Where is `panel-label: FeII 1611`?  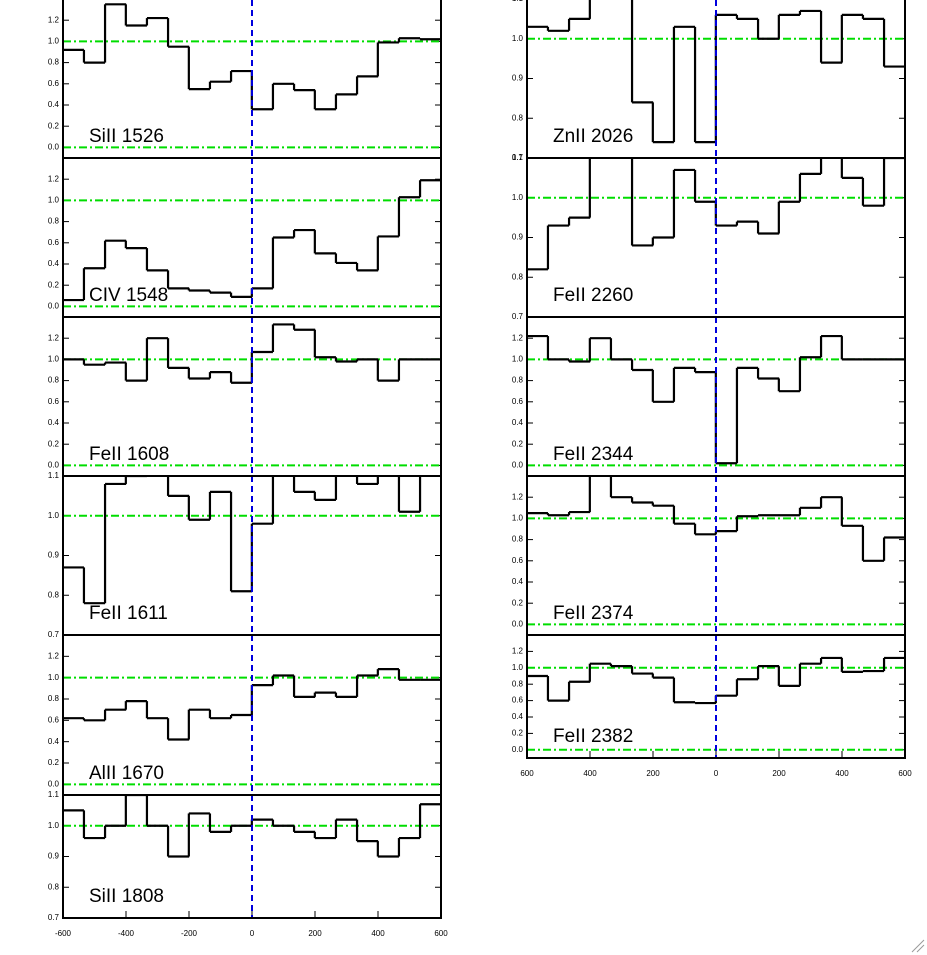 panel-label: FeII 1611 is located at coordinates (128, 613).